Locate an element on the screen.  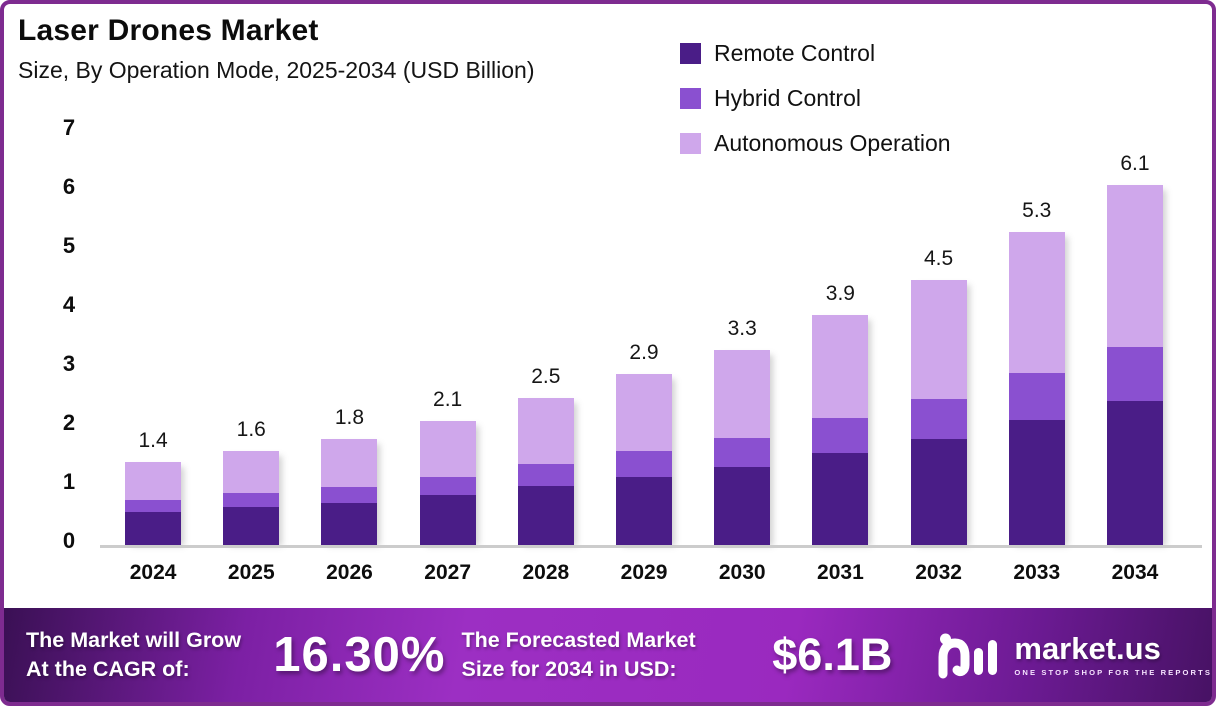
market-us-icon is located at coordinates (968, 656).